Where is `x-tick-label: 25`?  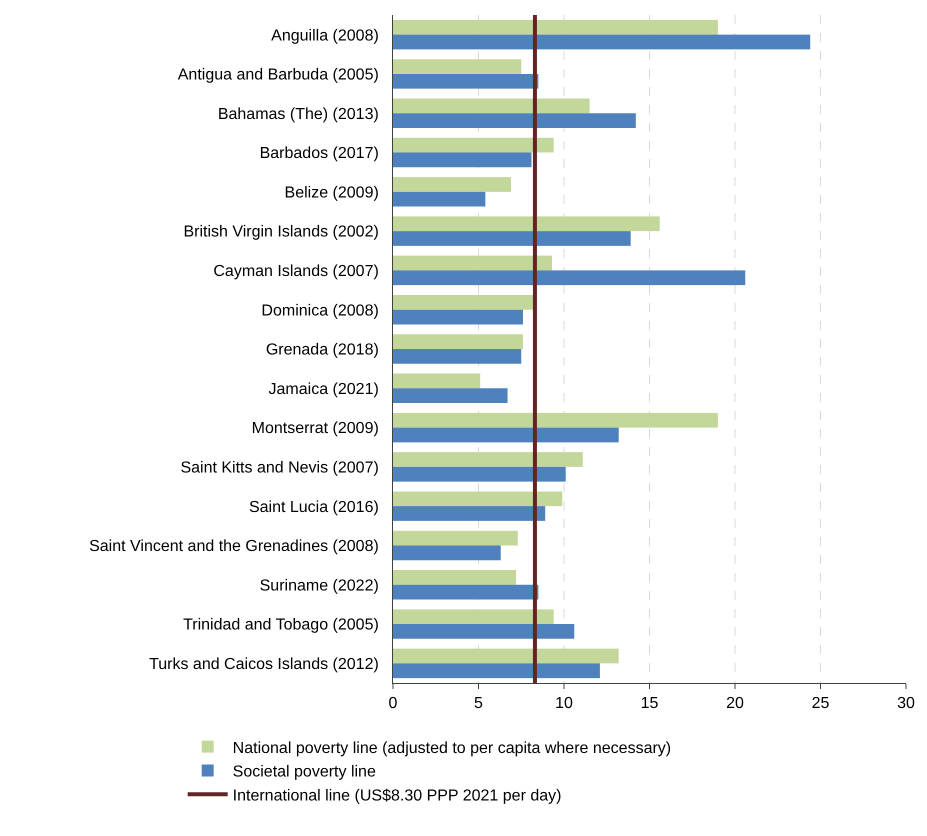
x-tick-label: 25 is located at coordinates (821, 703).